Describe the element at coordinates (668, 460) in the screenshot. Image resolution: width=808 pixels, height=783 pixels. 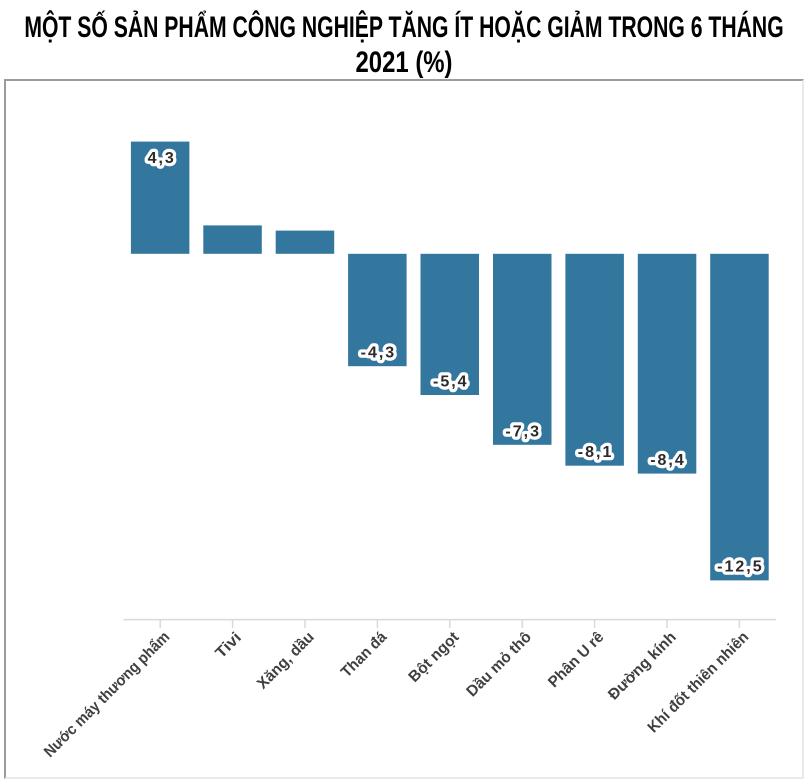
I see `svg-text: -8,4` at that location.